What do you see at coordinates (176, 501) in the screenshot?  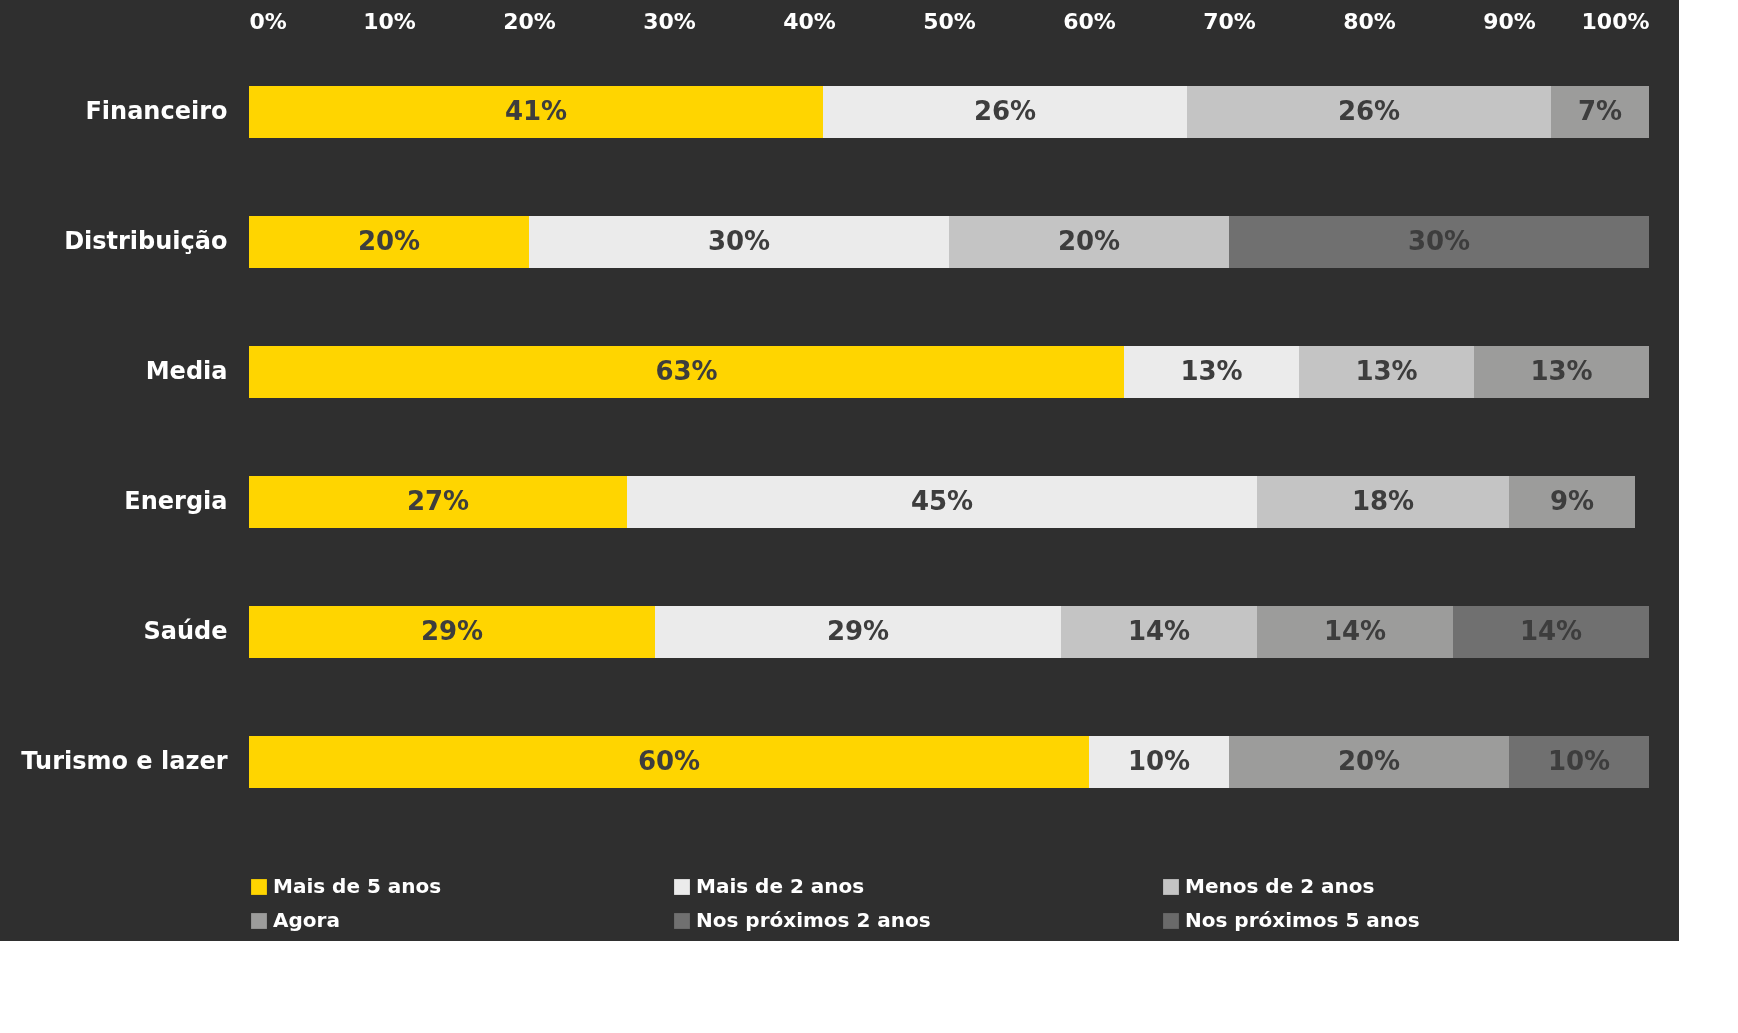 I see `y-tick-label: Energia` at bounding box center [176, 501].